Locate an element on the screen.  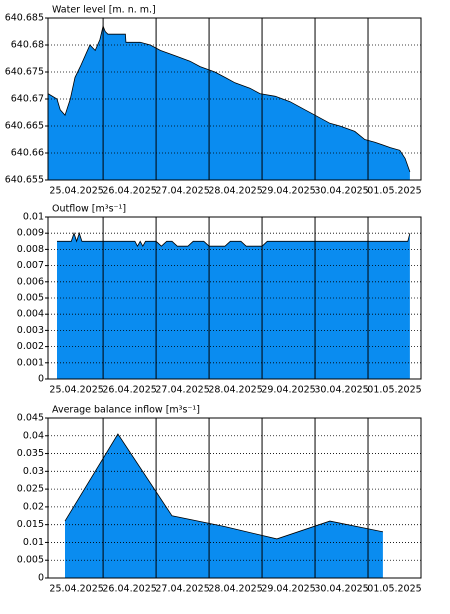
y-tick-label: 0.02 is located at coordinates (33, 506).